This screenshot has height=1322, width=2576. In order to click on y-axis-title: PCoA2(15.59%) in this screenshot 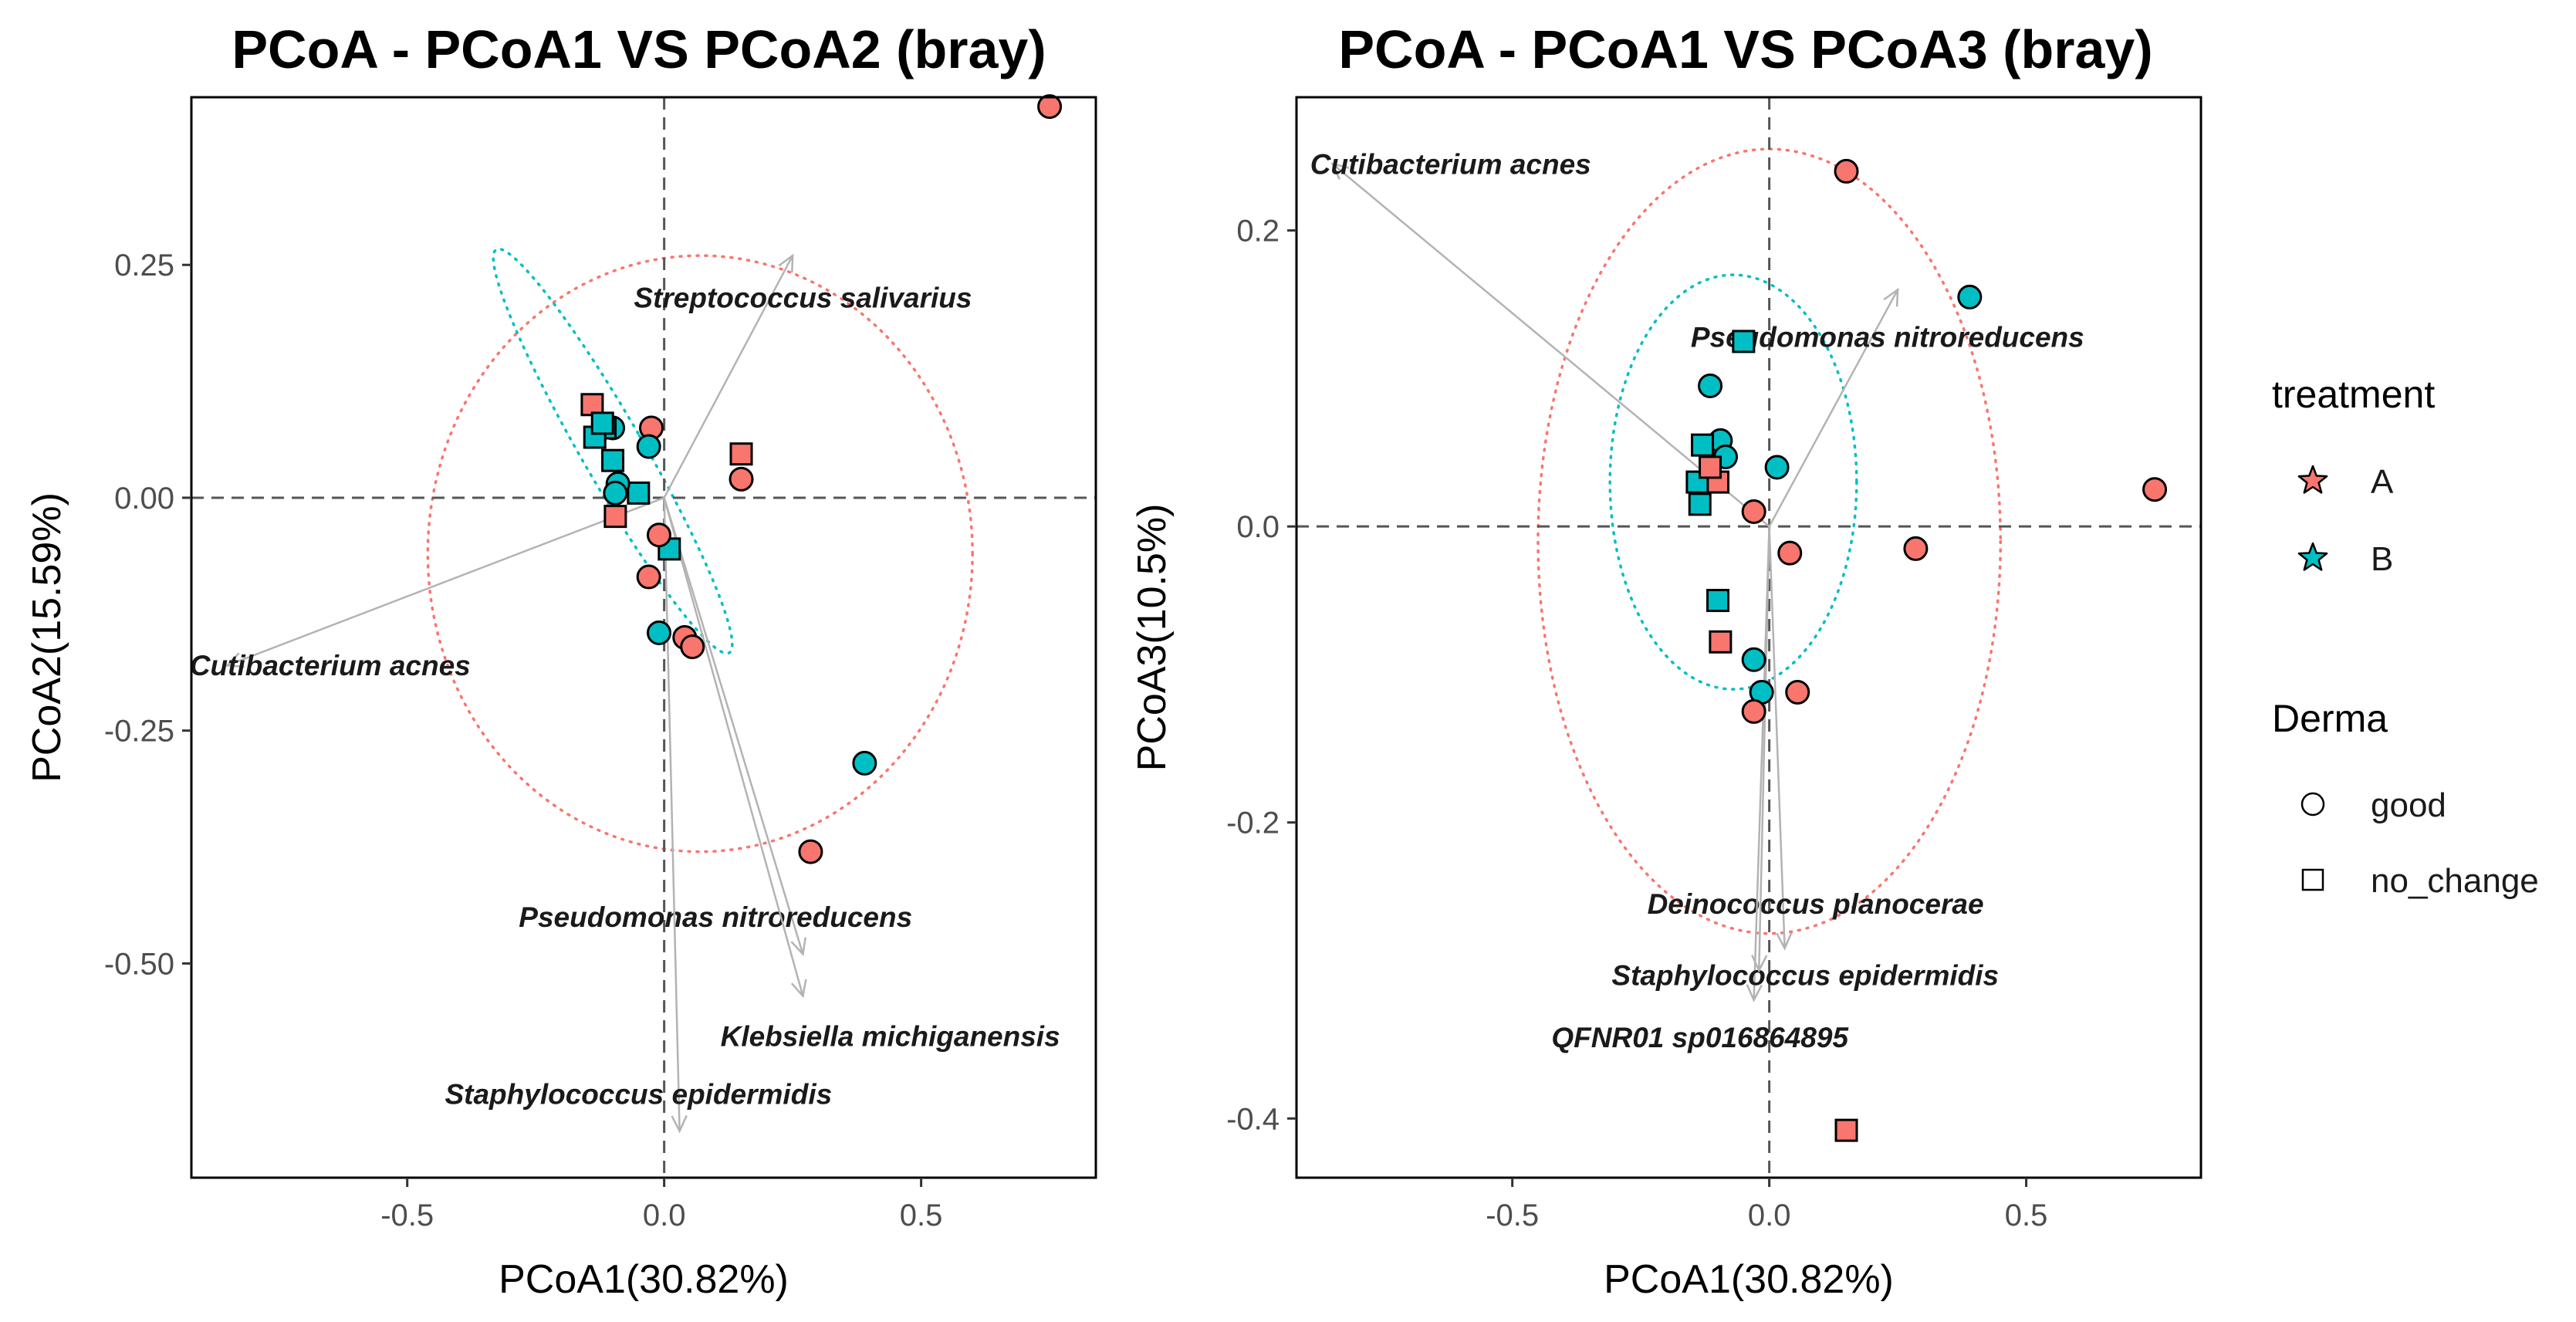, I will do `click(47, 637)`.